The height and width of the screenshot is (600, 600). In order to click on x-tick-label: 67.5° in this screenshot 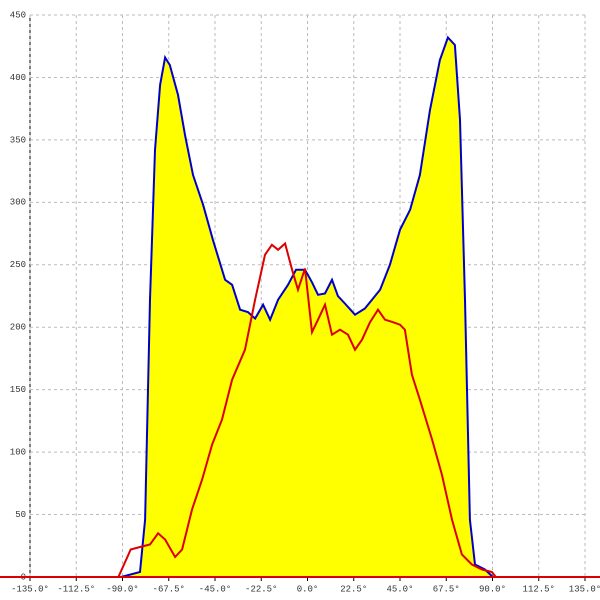, I will do `click(446, 589)`.